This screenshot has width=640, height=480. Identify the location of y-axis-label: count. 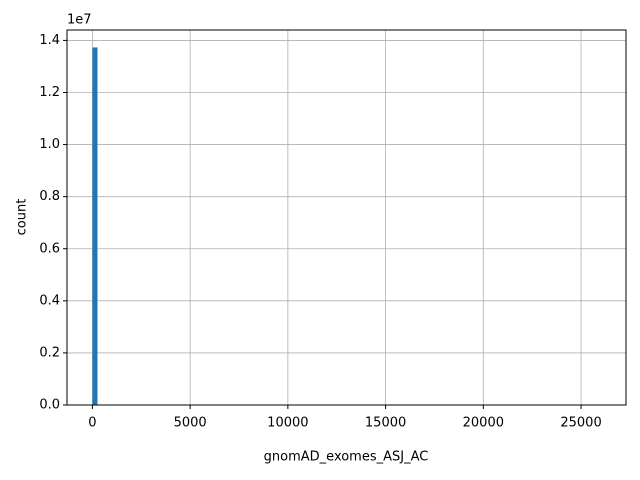
(22, 217).